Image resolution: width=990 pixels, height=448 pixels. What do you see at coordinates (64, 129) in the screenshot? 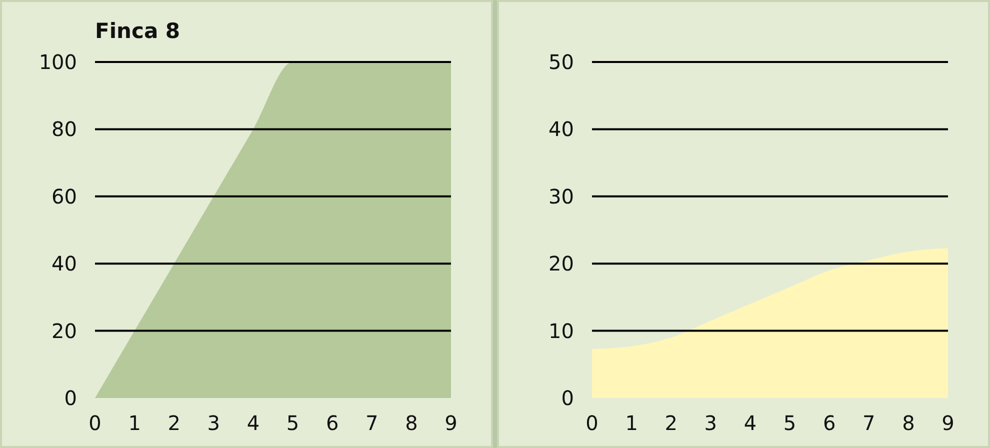
I see `y-tick-label: 80` at bounding box center [64, 129].